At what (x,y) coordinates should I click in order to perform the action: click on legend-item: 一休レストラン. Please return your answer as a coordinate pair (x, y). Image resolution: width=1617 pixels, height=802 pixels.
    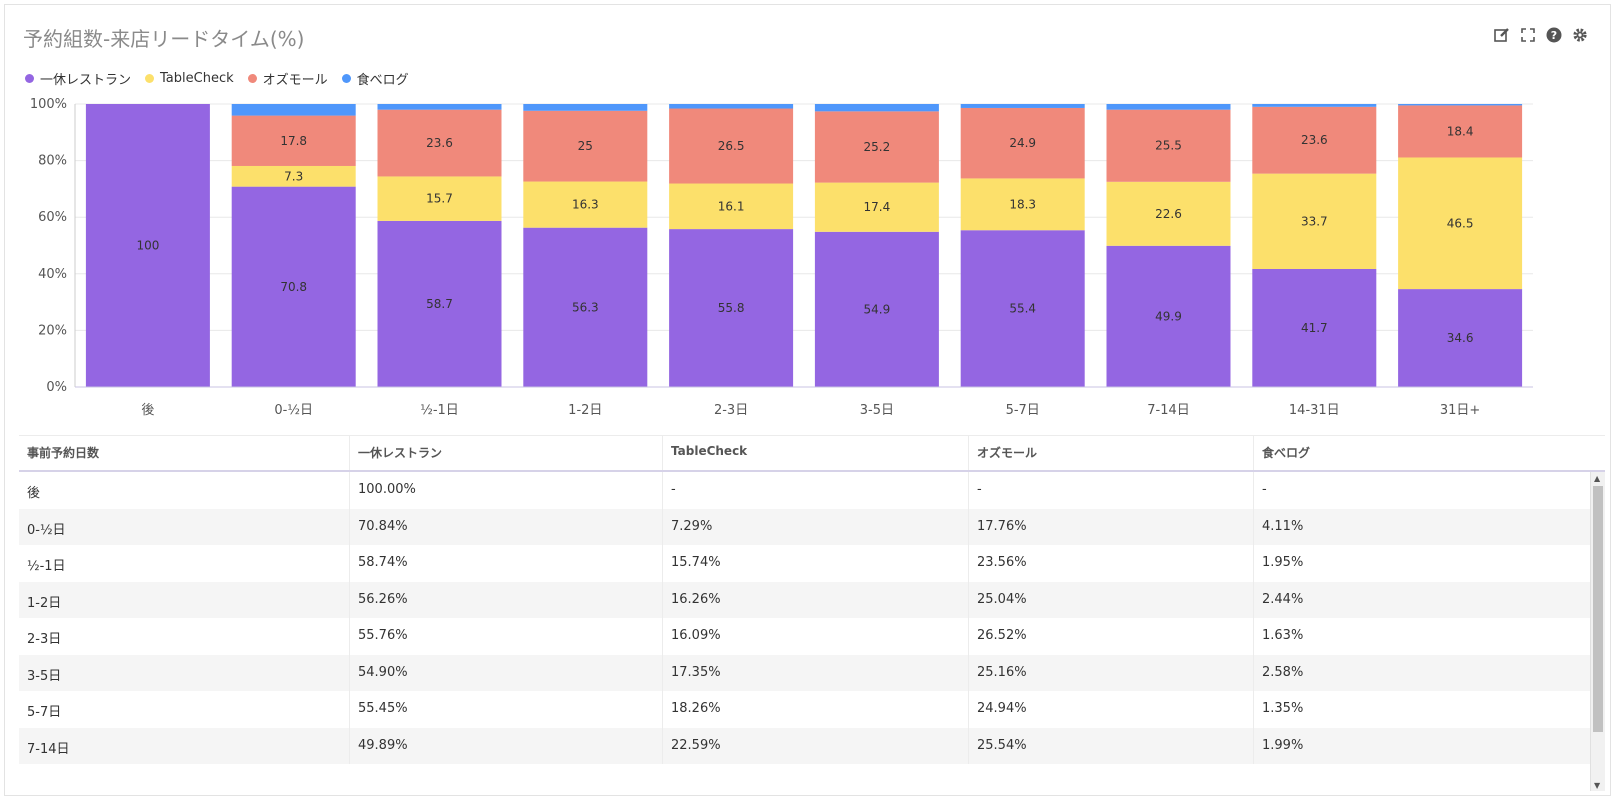
    Looking at the image, I should click on (78, 78).